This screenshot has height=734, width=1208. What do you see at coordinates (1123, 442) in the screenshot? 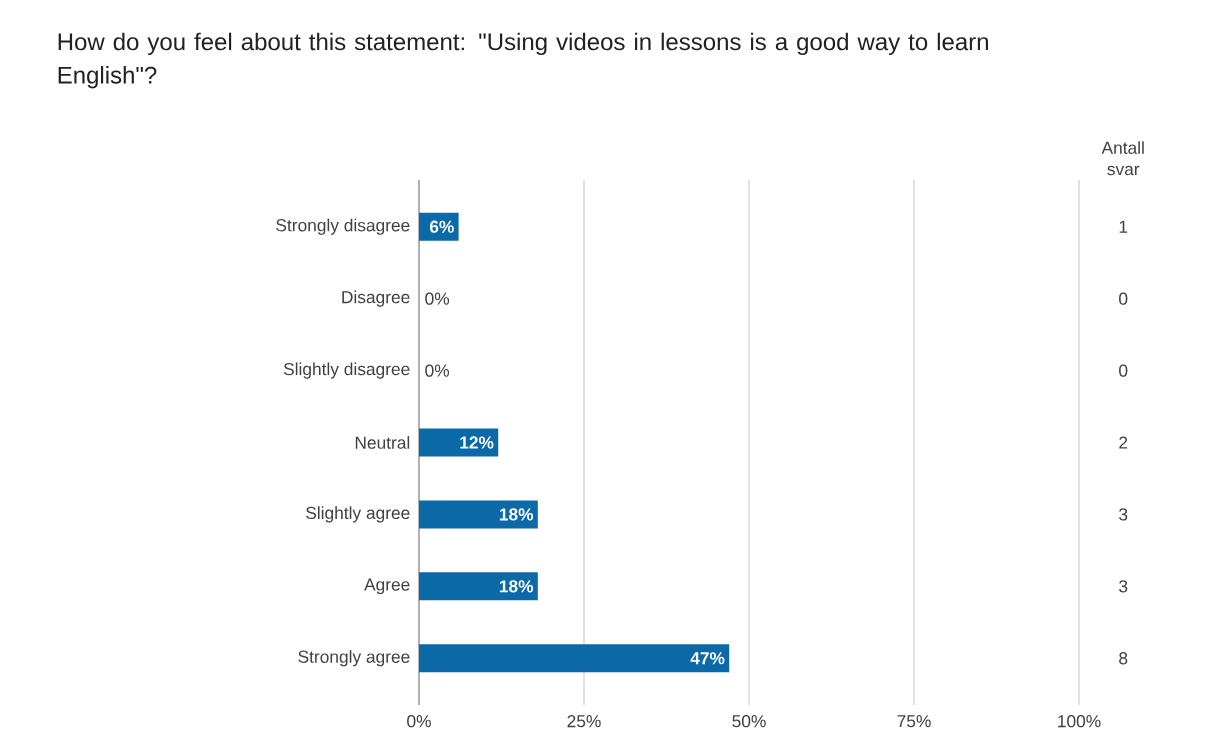
I see `text: 2` at bounding box center [1123, 442].